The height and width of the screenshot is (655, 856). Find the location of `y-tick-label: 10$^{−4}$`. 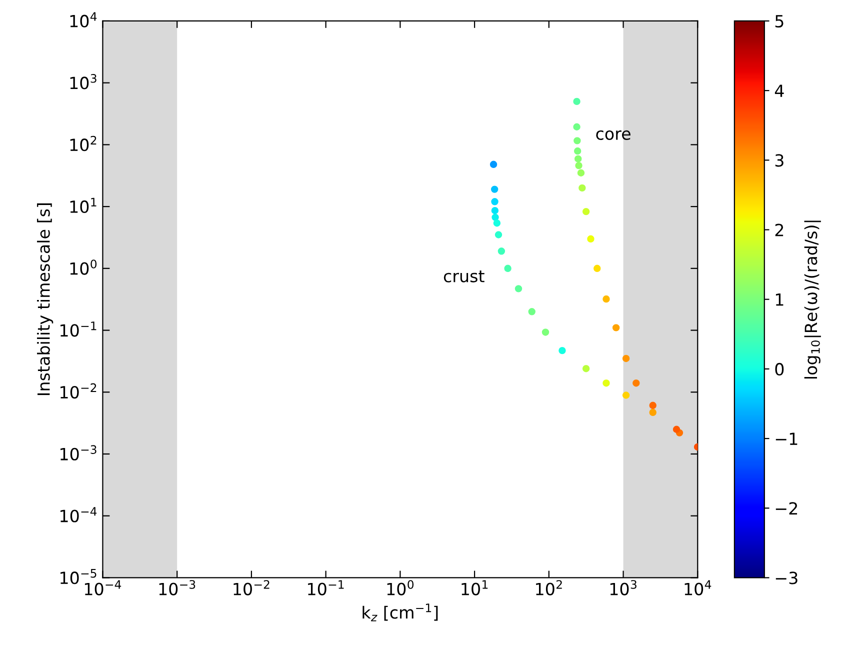

y-tick-label: 10$^{−4}$ is located at coordinates (78, 514).